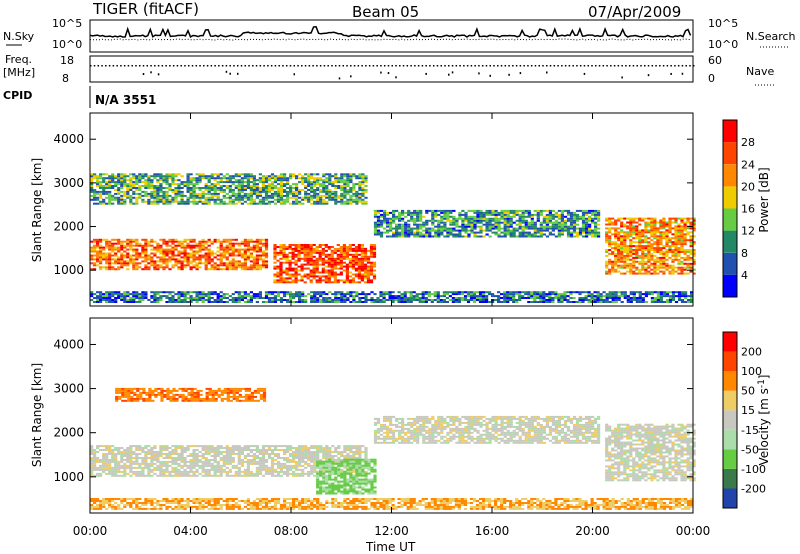 The image size is (800, 554). What do you see at coordinates (554, 66) in the screenshot?
I see `freq-point` at bounding box center [554, 66].